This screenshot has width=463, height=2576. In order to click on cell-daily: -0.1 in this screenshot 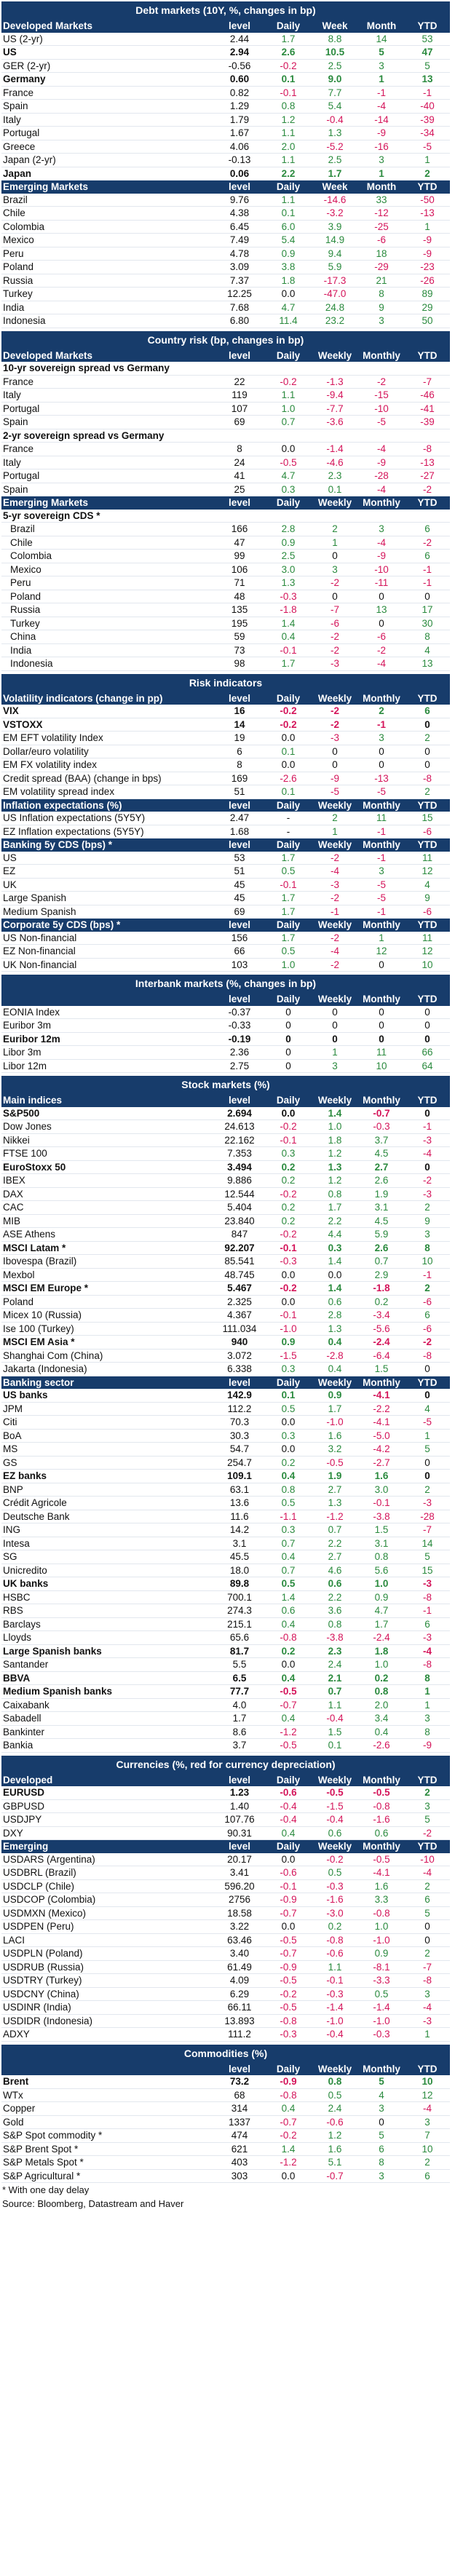, I will do `click(288, 1886)`.